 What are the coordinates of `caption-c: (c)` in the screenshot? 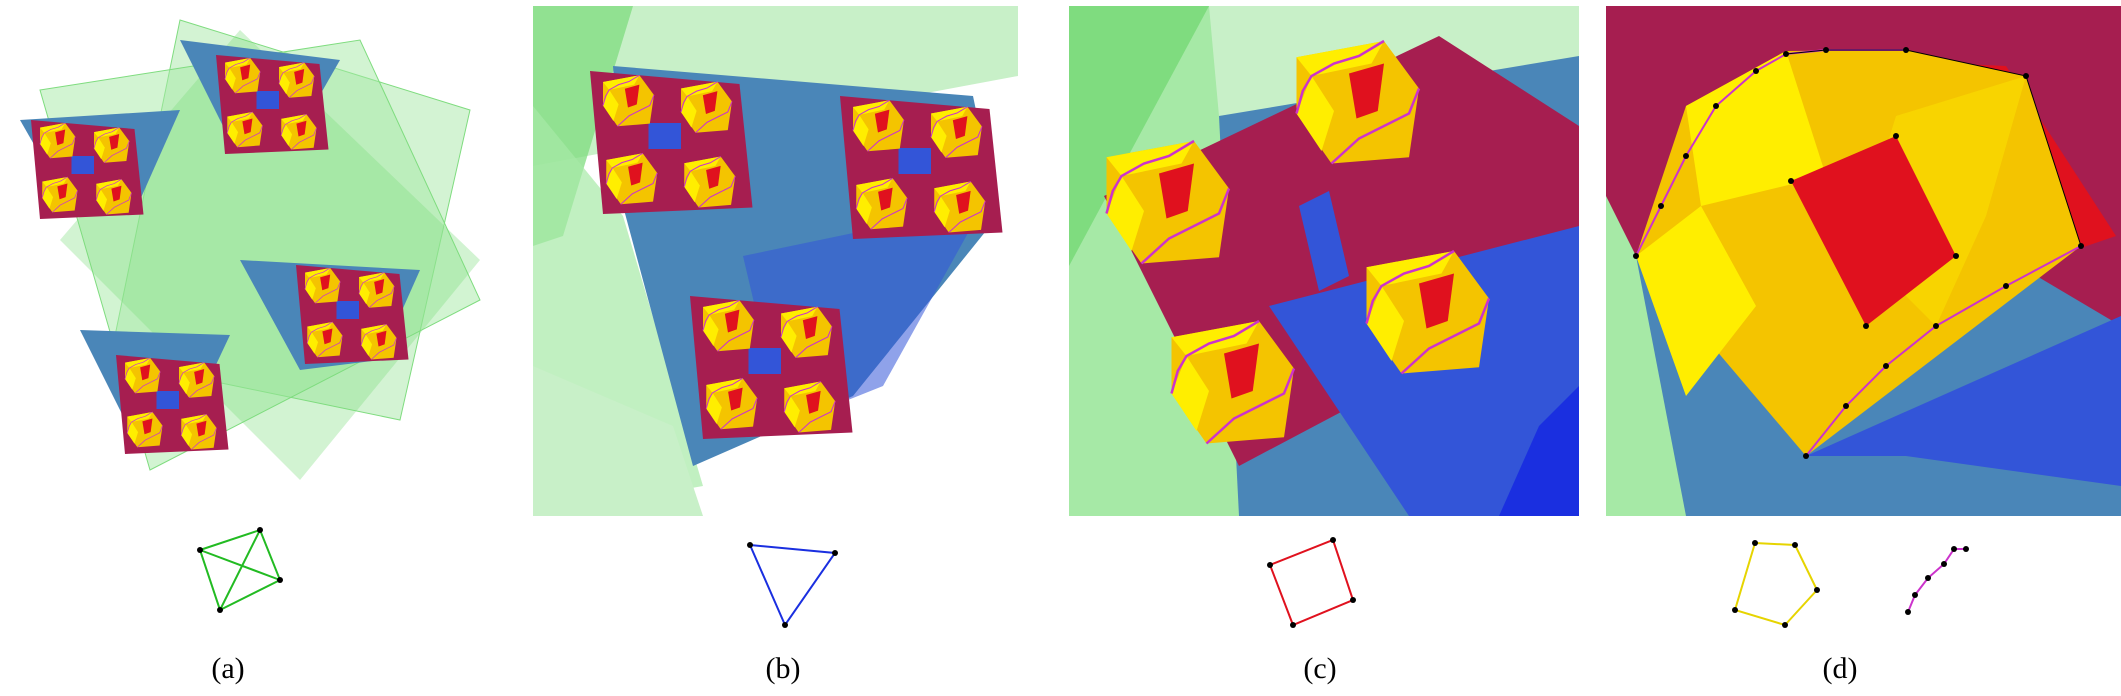 It's located at (1320, 668).